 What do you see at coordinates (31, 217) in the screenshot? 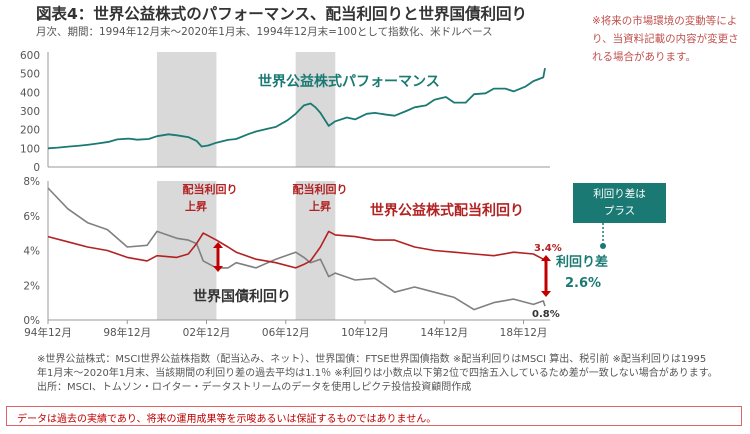
I see `bottom-y-tick: 6%` at bounding box center [31, 217].